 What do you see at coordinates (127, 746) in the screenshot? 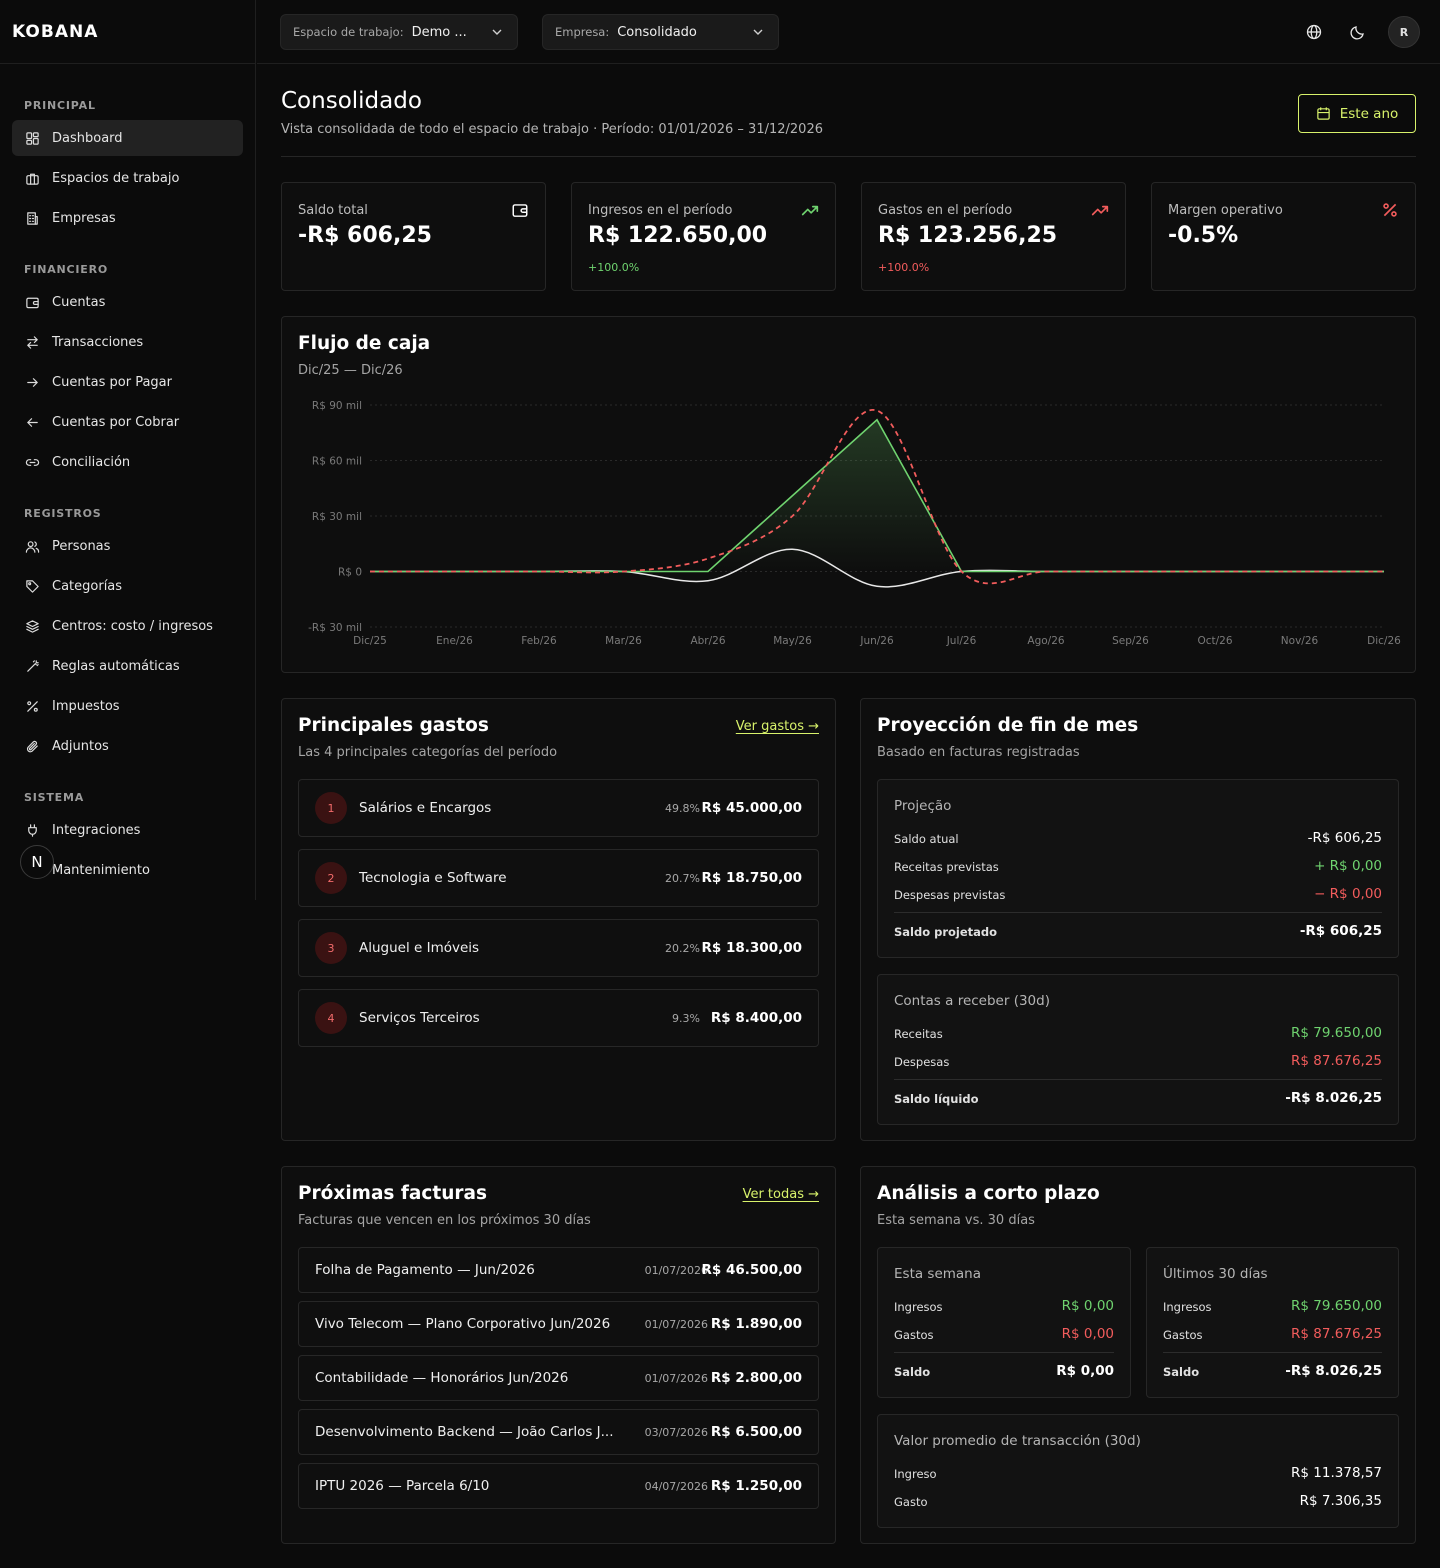
I see `sidebar-item-adjuntos: Adjuntos` at bounding box center [127, 746].